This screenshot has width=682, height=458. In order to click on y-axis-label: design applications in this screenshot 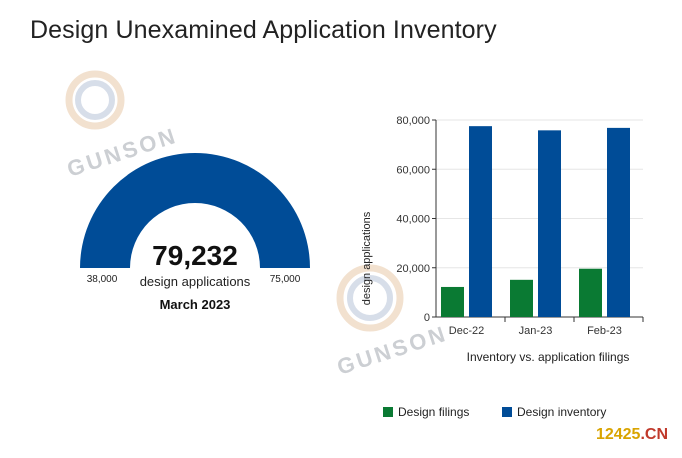, I will do `click(367, 258)`.